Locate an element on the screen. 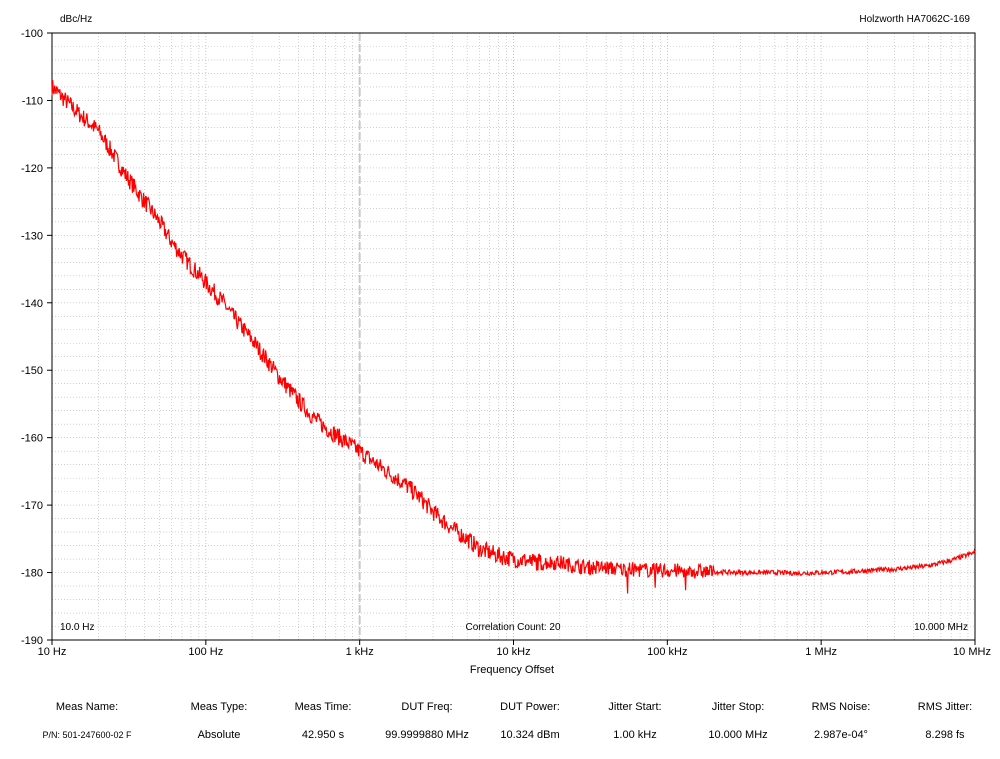  y-tick-label: -120 is located at coordinates (32, 169).